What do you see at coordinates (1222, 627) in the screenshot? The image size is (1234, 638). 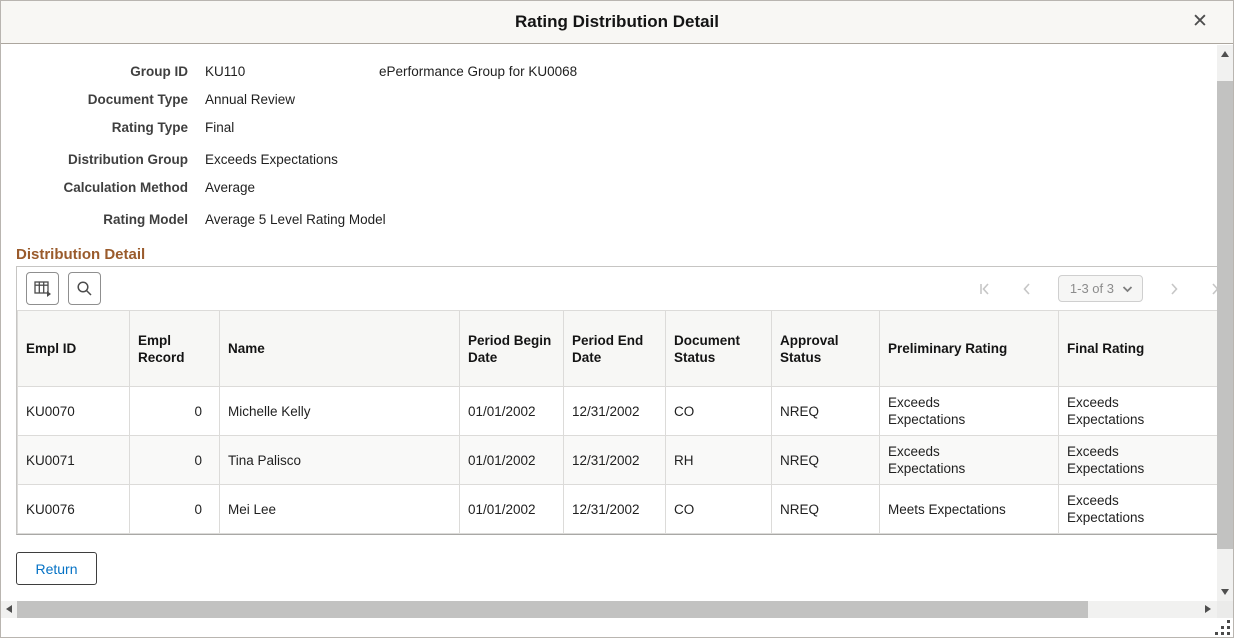 I see `resize-grip-icon` at bounding box center [1222, 627].